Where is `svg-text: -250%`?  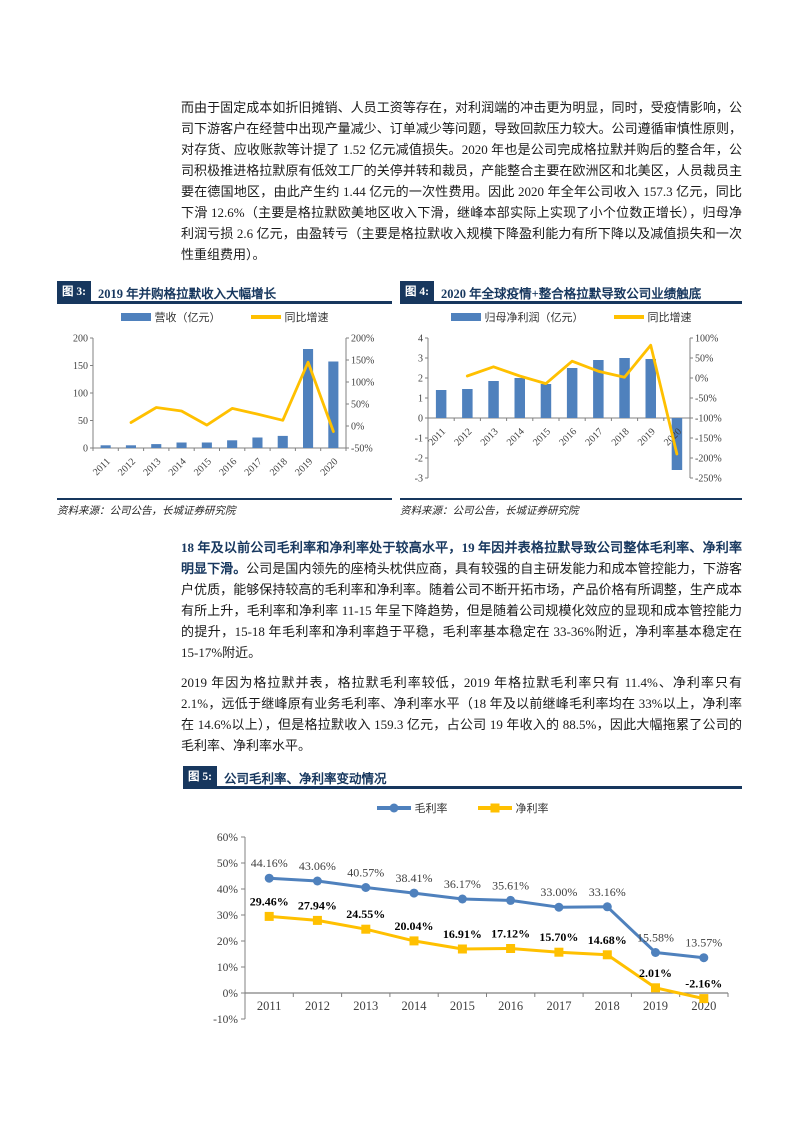
svg-text: -250% is located at coordinates (708, 479).